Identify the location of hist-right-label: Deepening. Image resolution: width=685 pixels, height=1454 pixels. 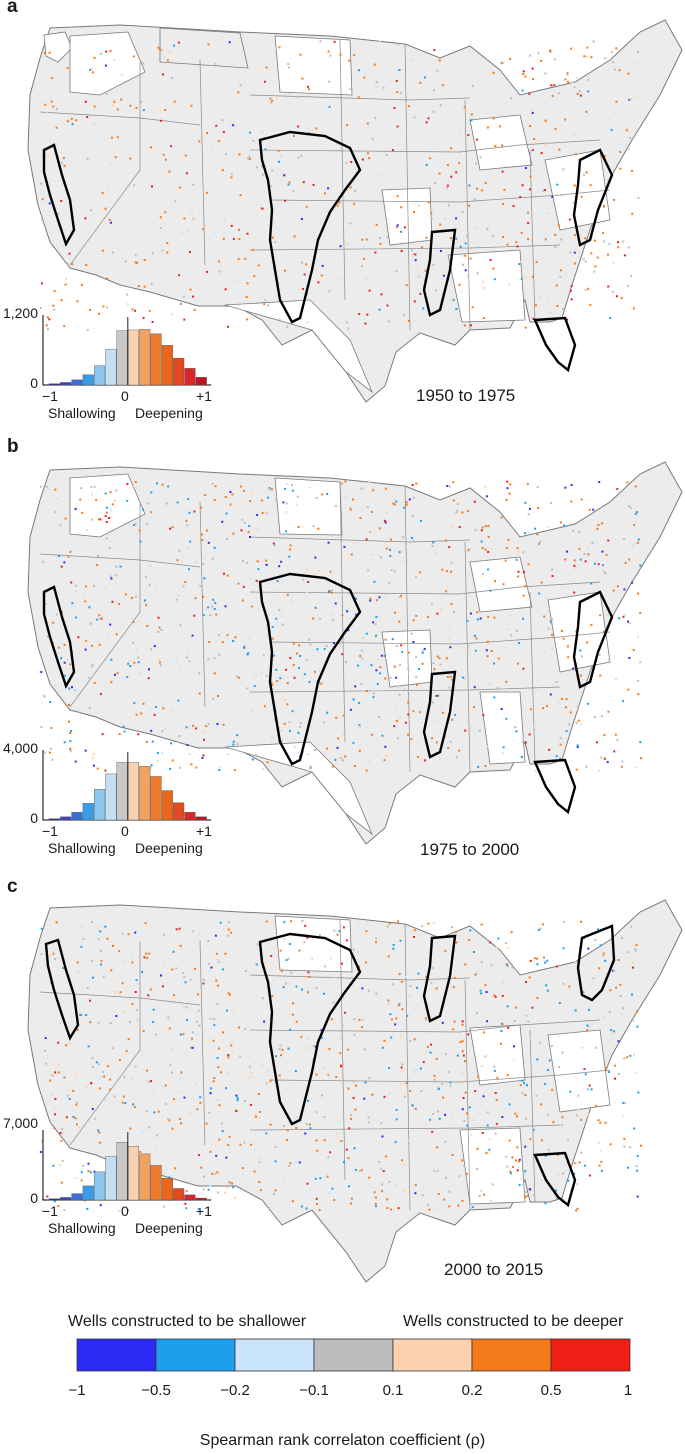
(169, 848).